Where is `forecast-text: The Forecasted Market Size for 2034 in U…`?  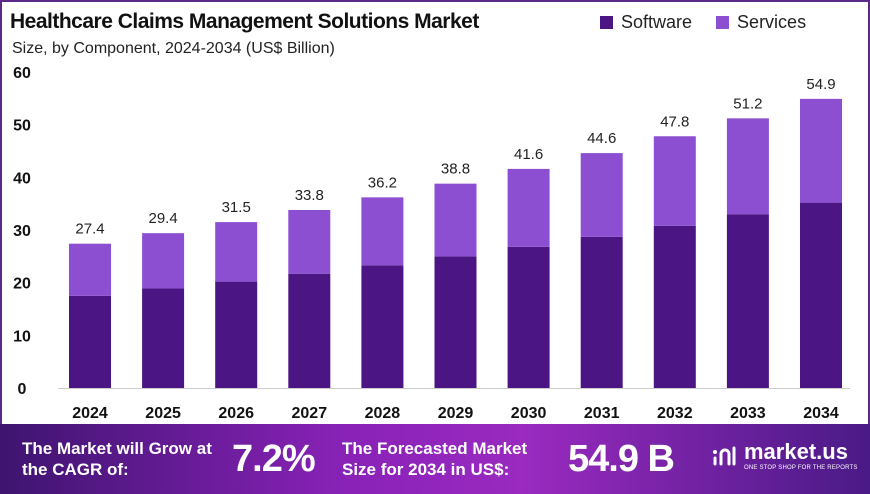 forecast-text: The Forecasted Market Size for 2034 in U… is located at coordinates (435, 459).